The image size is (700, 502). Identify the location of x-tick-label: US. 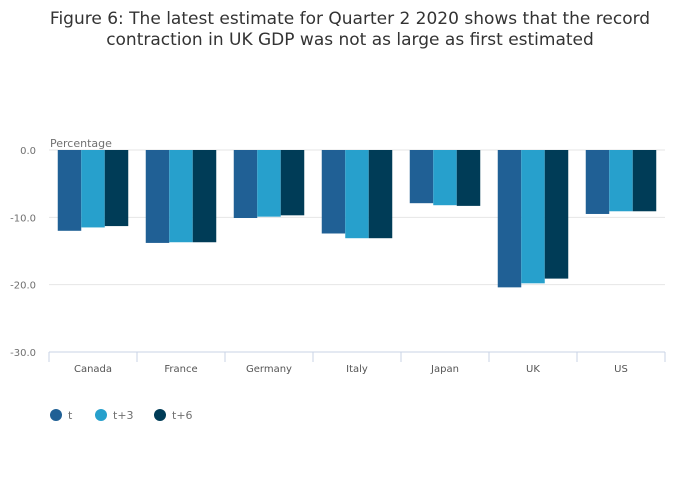
(621, 369).